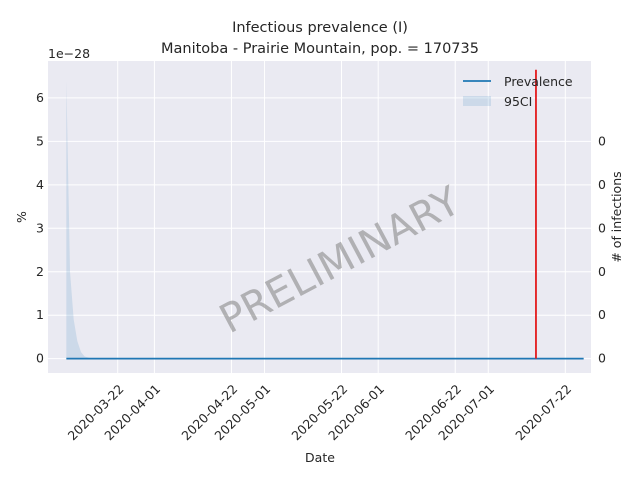 The height and width of the screenshot is (480, 640). I want to click on y-tick-label: 6, so click(40, 97).